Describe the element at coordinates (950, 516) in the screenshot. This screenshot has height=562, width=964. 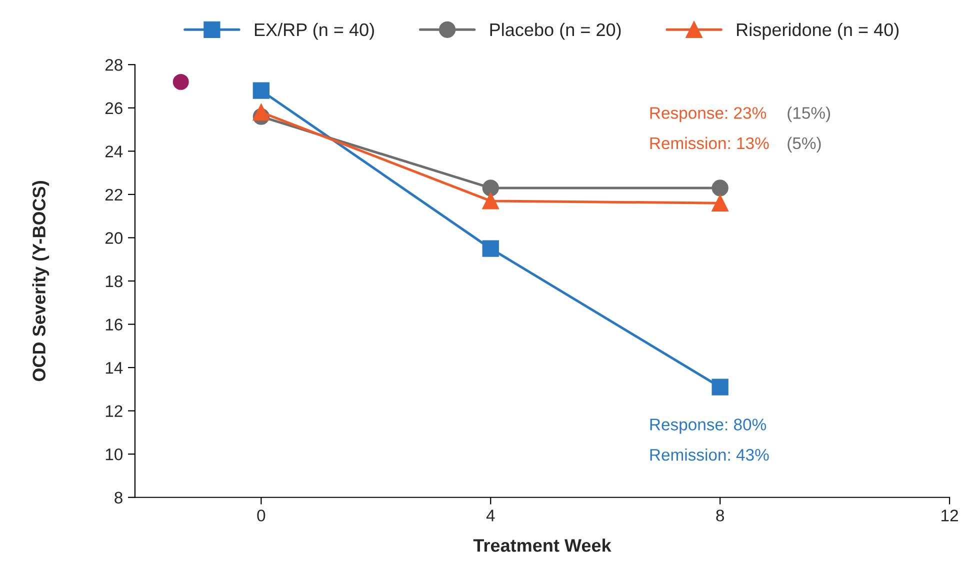
I see `x-tick-label: 12` at that location.